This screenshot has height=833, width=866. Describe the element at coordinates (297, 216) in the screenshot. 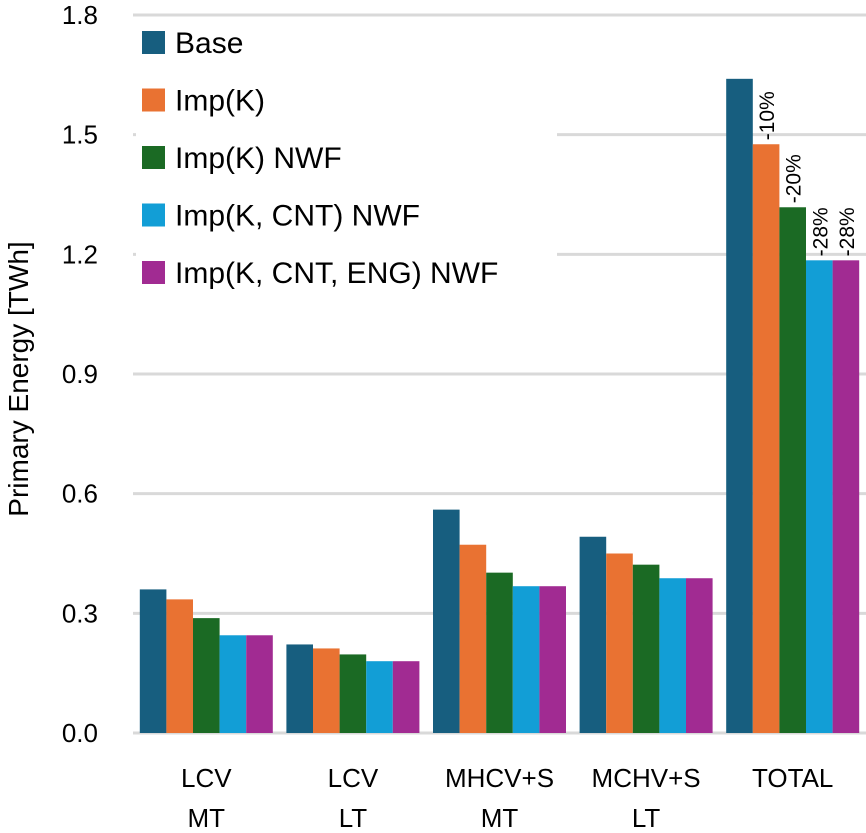

I see `legend-label: Imp(K, CNT) NWF` at that location.